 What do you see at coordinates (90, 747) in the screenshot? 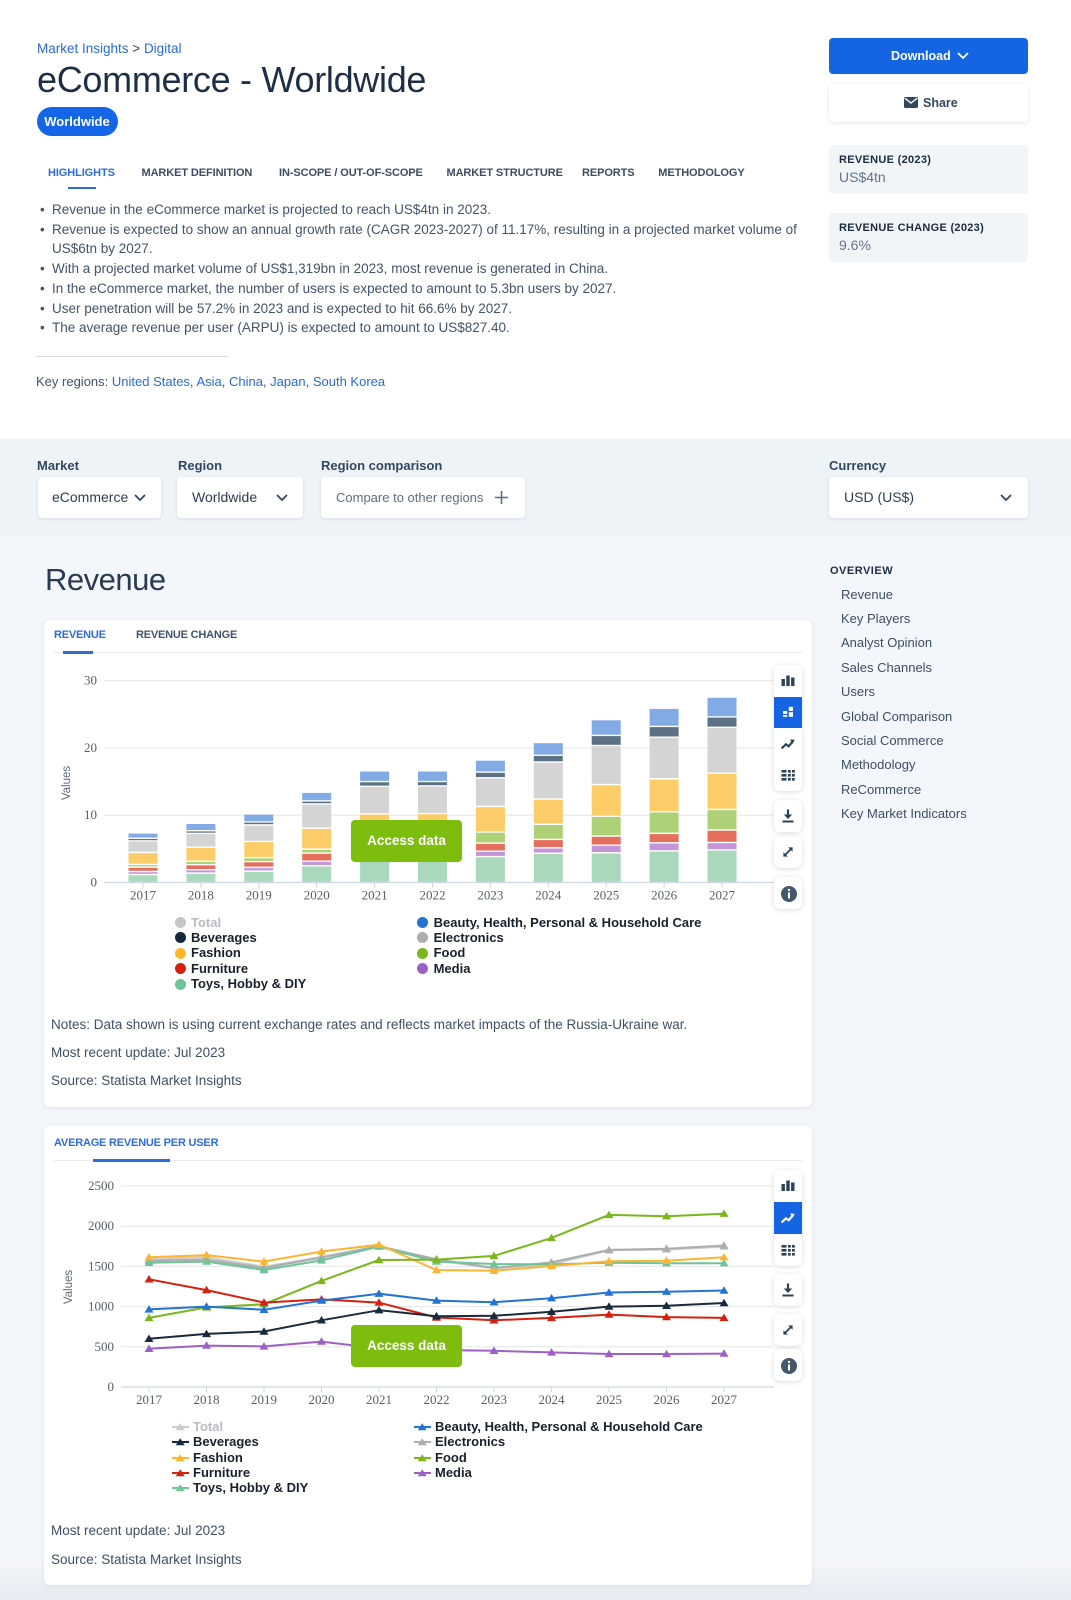
I see `svg-text: 20` at bounding box center [90, 747].